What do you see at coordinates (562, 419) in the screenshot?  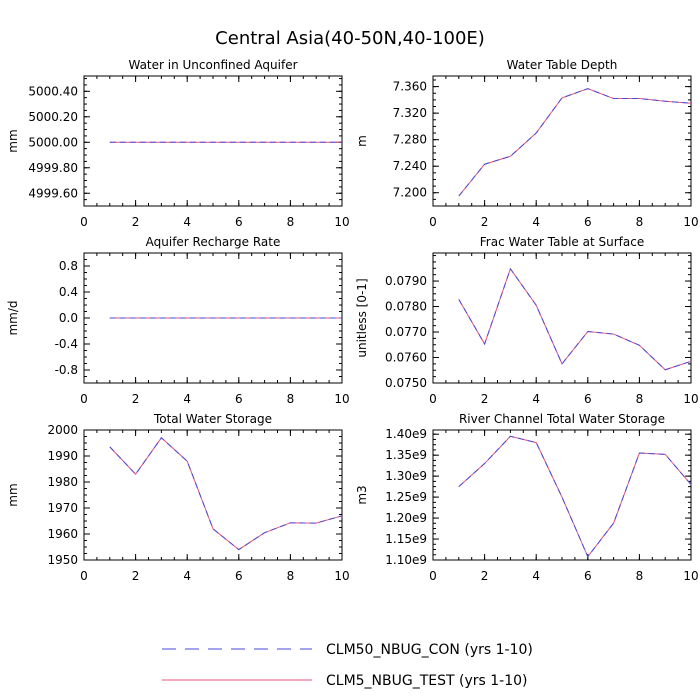 I see `panel-title: River Channel Total Water Storage` at bounding box center [562, 419].